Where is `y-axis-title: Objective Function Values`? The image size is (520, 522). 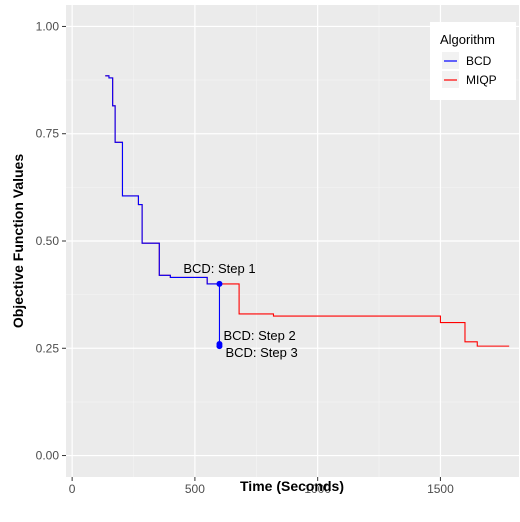
y-axis-title: Objective Function Values is located at coordinates (18, 241).